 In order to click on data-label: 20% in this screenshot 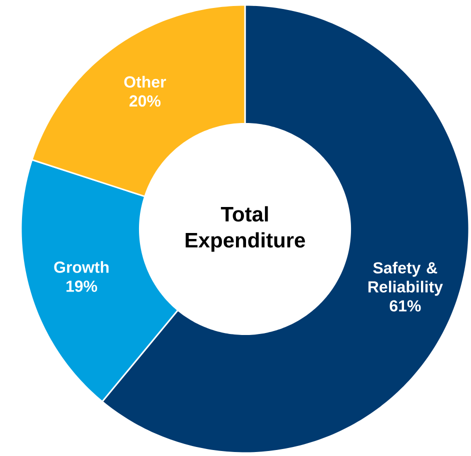, I will do `click(145, 101)`.